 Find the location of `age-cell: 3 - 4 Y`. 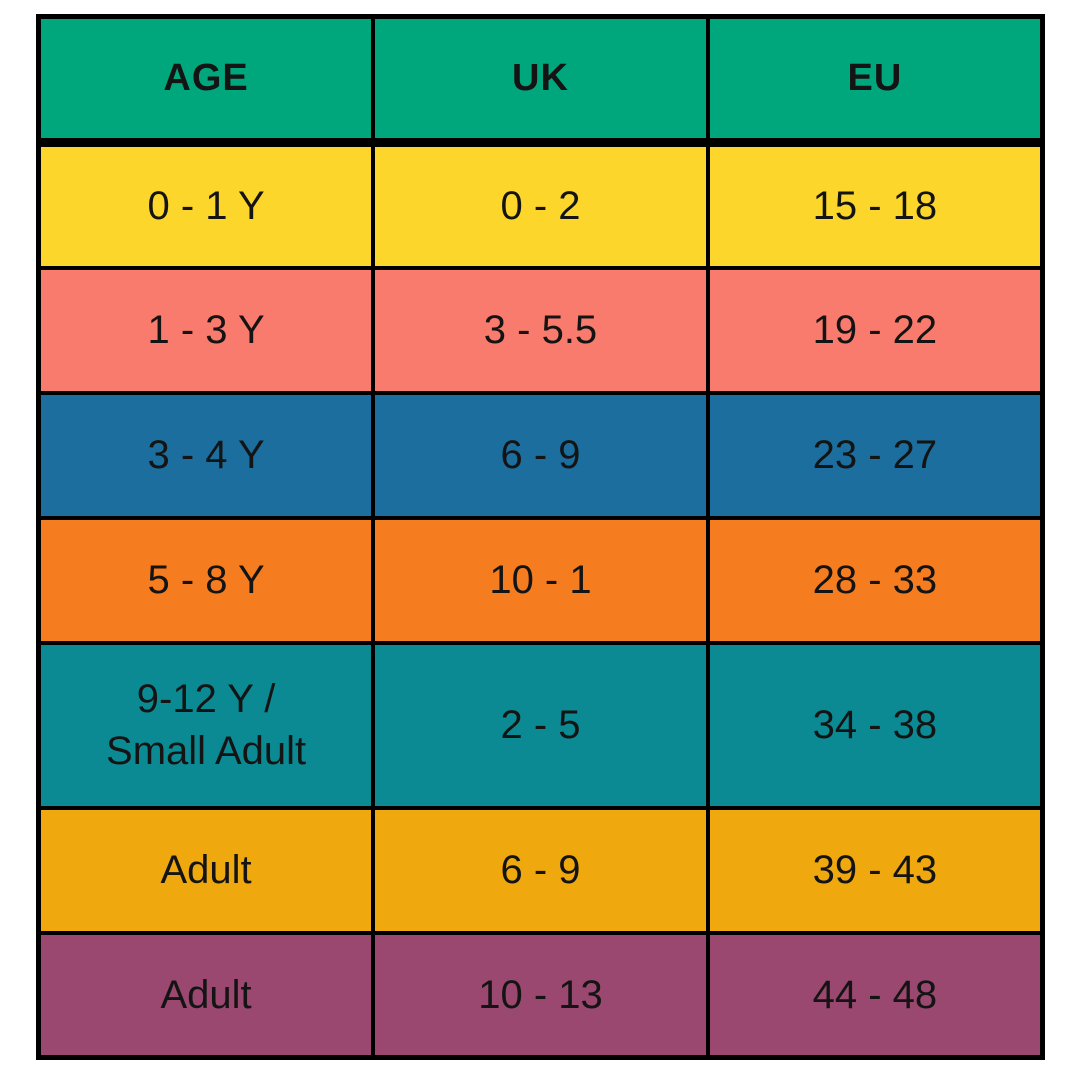

age-cell: 3 - 4 Y is located at coordinates (206, 455).